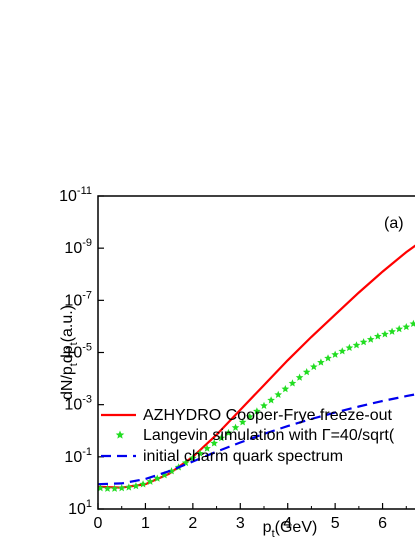 The height and width of the screenshot is (537, 415). Describe the element at coordinates (192, 523) in the screenshot. I see `x-tick-label: 2` at that location.